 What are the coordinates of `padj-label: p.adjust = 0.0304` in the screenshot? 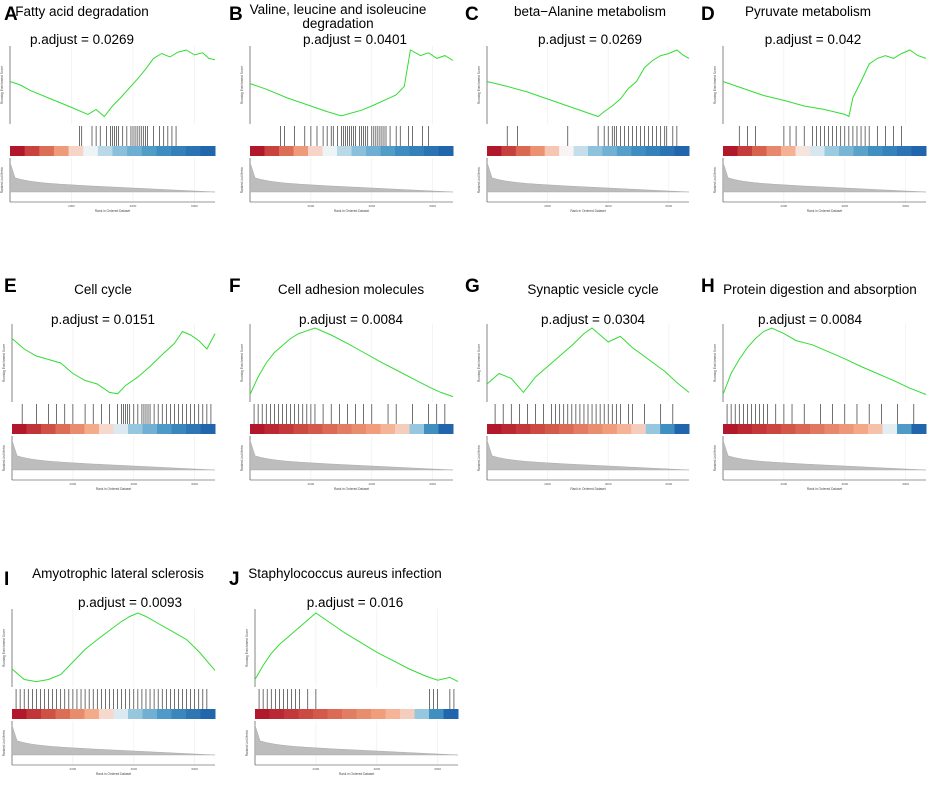 It's located at (593, 319).